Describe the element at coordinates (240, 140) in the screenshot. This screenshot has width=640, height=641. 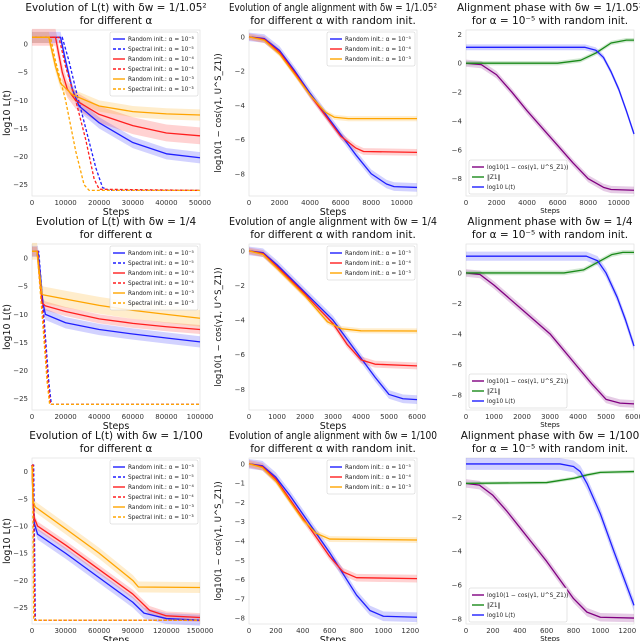
I see `y-tick-label: −6` at that location.